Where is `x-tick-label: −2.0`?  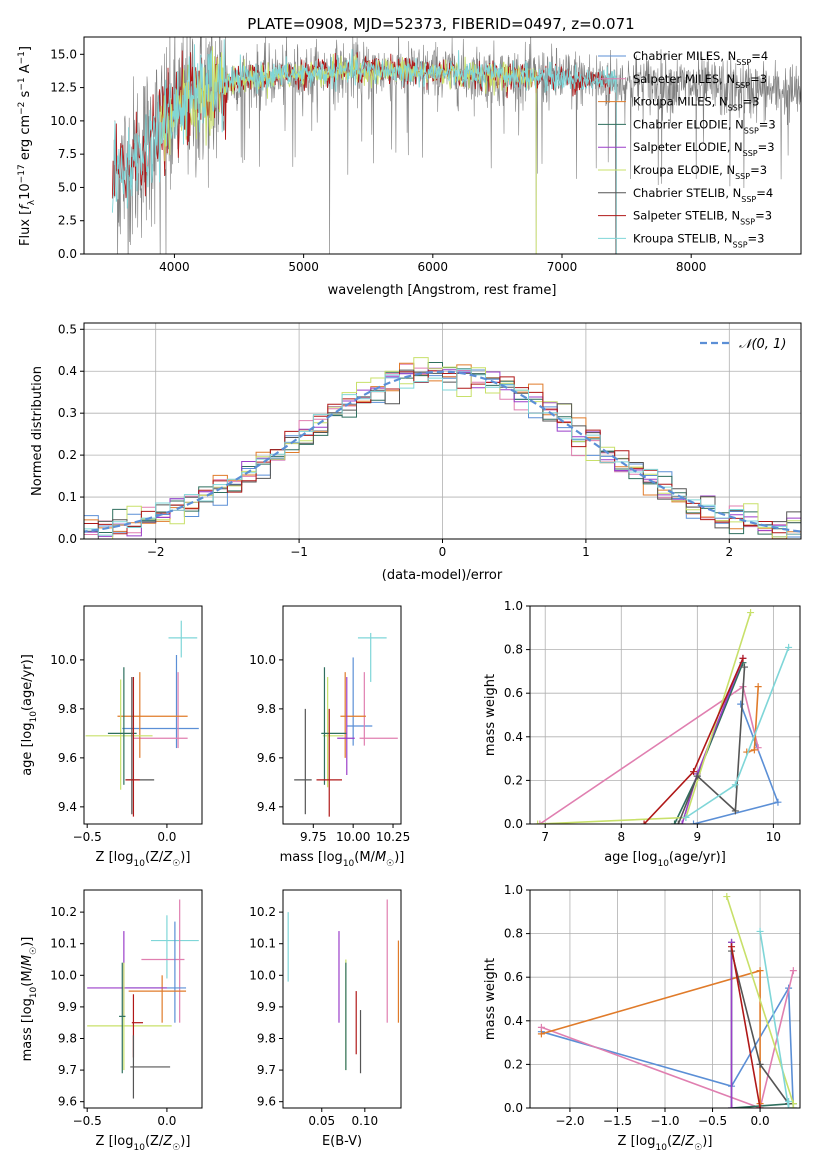
x-tick-label: −2.0 is located at coordinates (569, 1121).